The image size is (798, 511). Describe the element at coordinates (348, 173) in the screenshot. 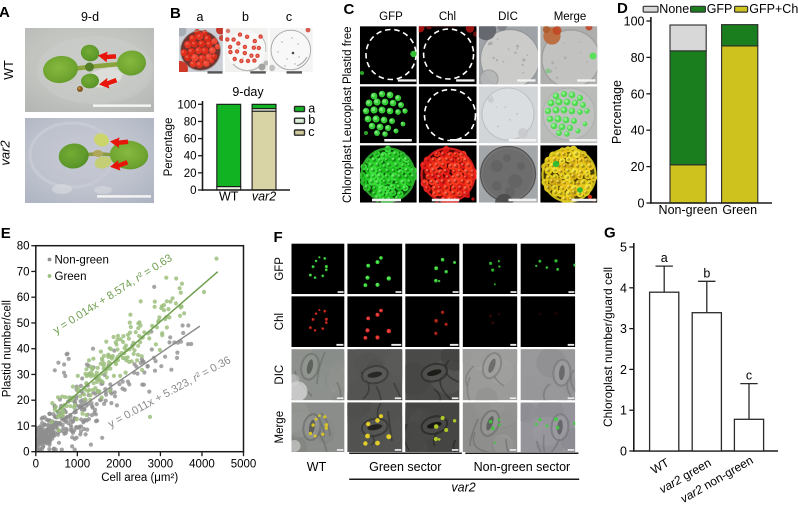

I see `svg-text: Chloroplast` at that location.